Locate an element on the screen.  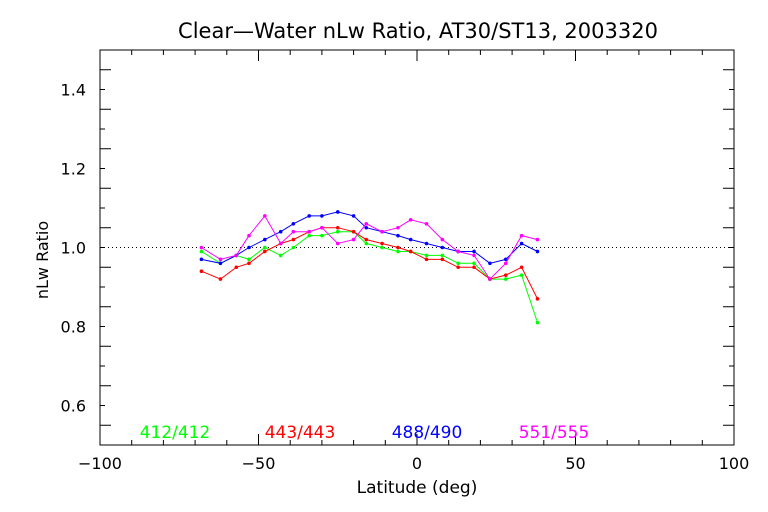
series-layer is located at coordinates (369, 267).